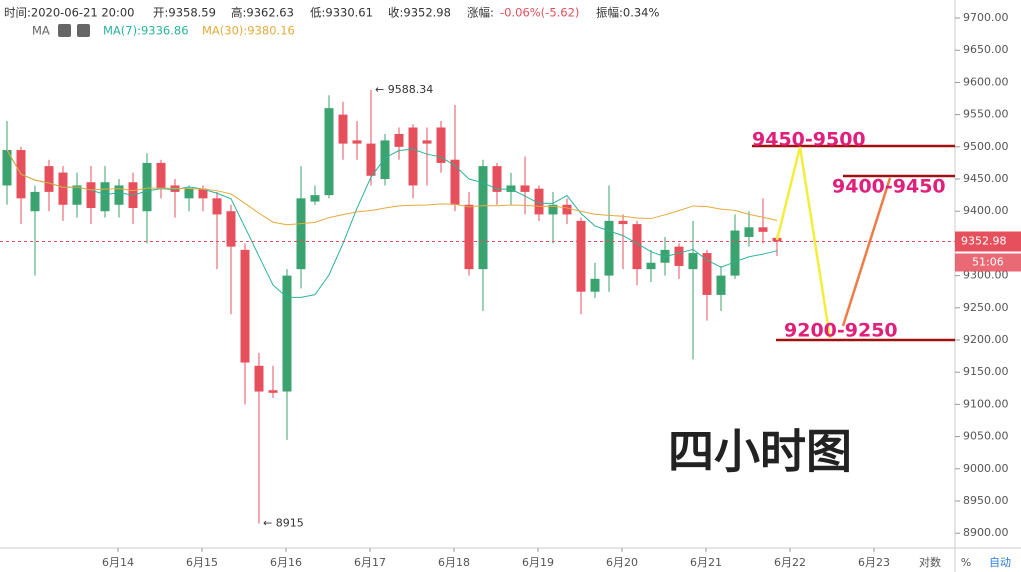 The image size is (1021, 572). I want to click on header-high: 高:9362.63, so click(262, 13).